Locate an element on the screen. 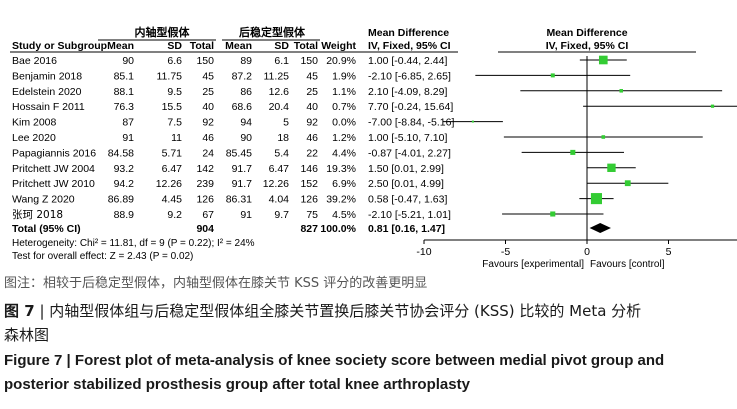 This screenshot has height=409, width=737. control-sd: 12.6 is located at coordinates (279, 92).